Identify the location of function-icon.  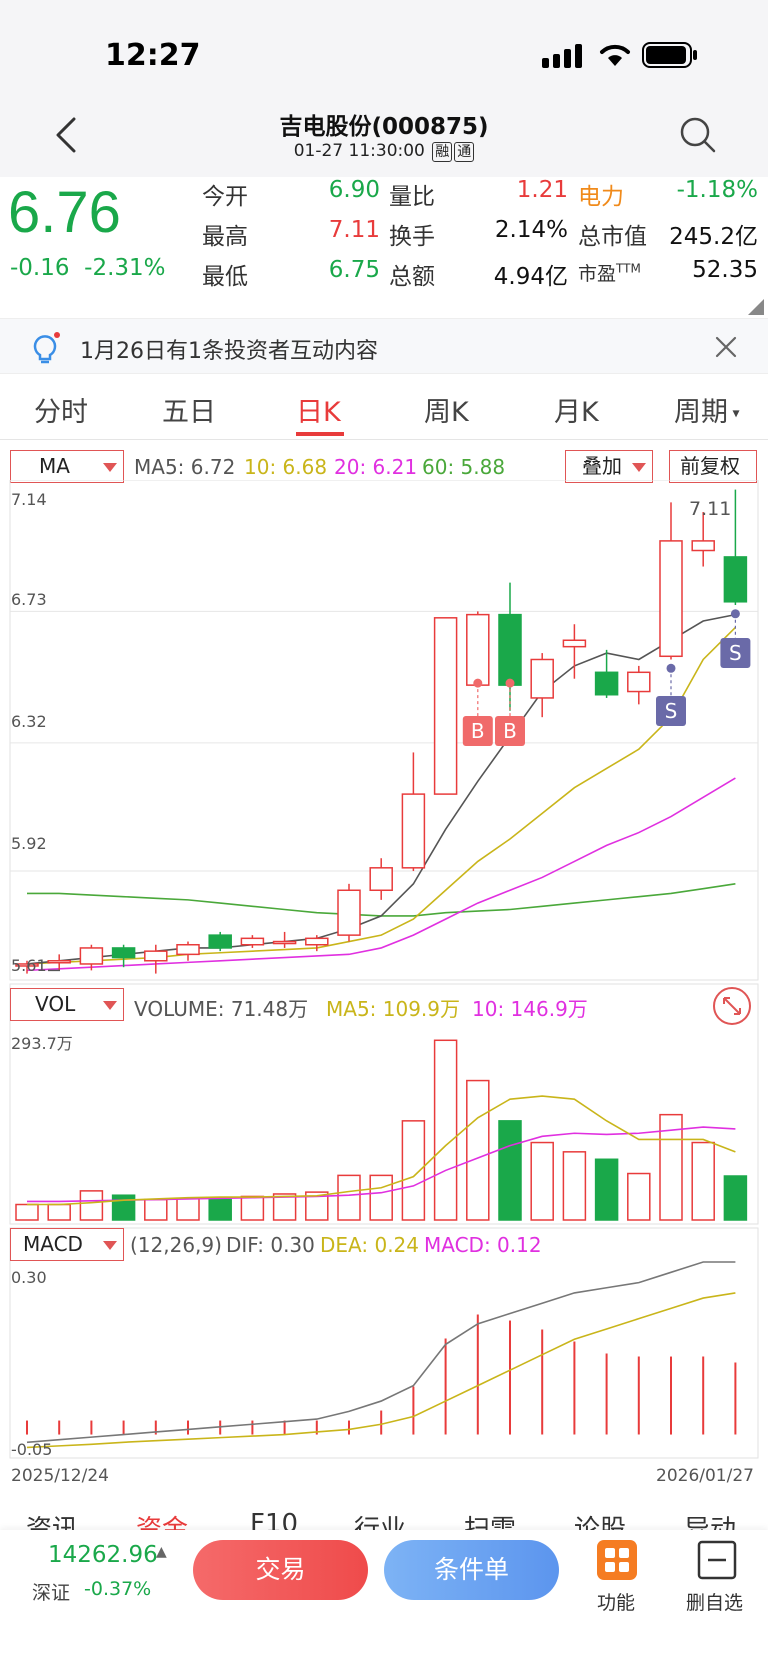
(617, 1560).